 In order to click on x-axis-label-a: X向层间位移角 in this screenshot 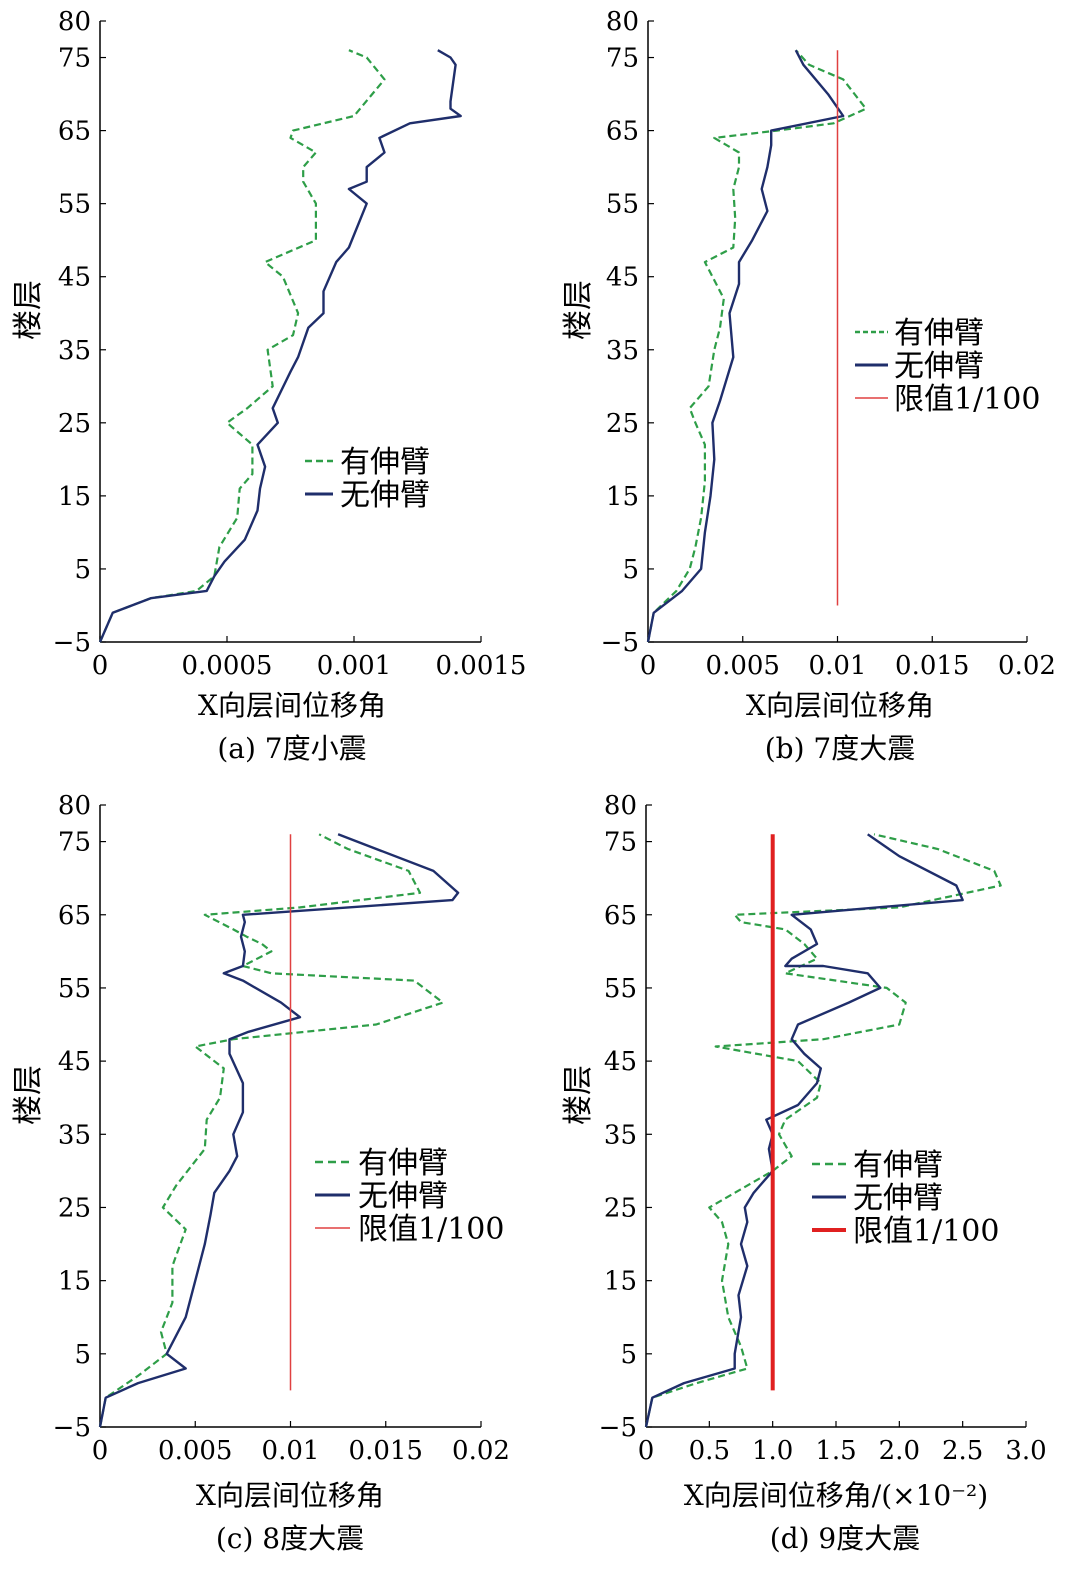, I will do `click(292, 705)`.